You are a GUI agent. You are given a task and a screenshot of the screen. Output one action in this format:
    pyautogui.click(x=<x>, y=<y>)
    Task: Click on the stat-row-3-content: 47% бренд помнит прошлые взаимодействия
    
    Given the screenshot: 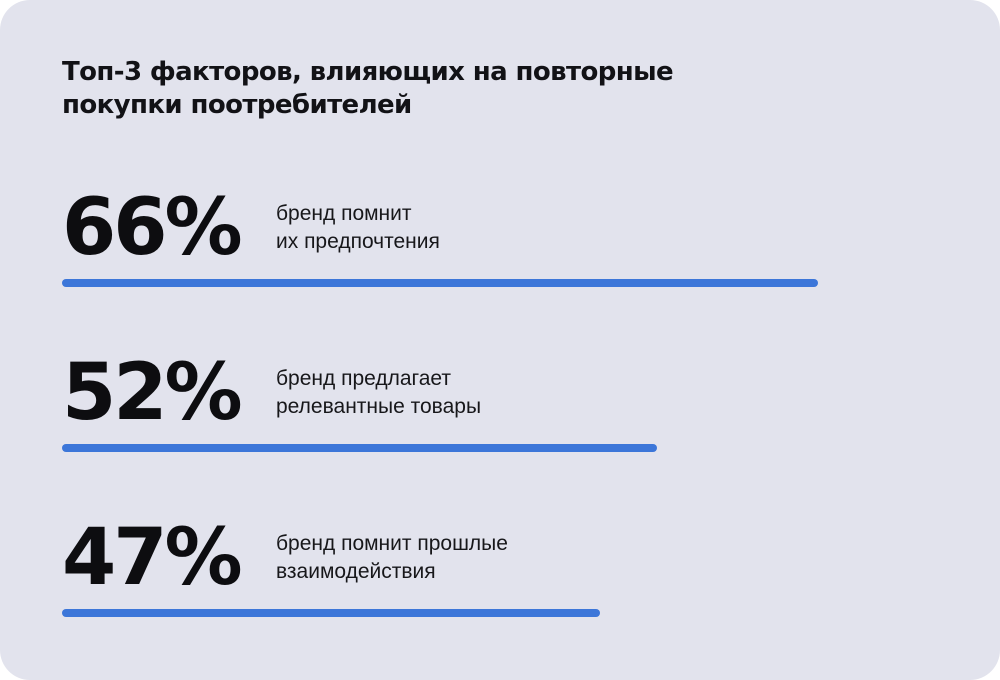 What is the action you would take?
    pyautogui.click(x=500, y=558)
    